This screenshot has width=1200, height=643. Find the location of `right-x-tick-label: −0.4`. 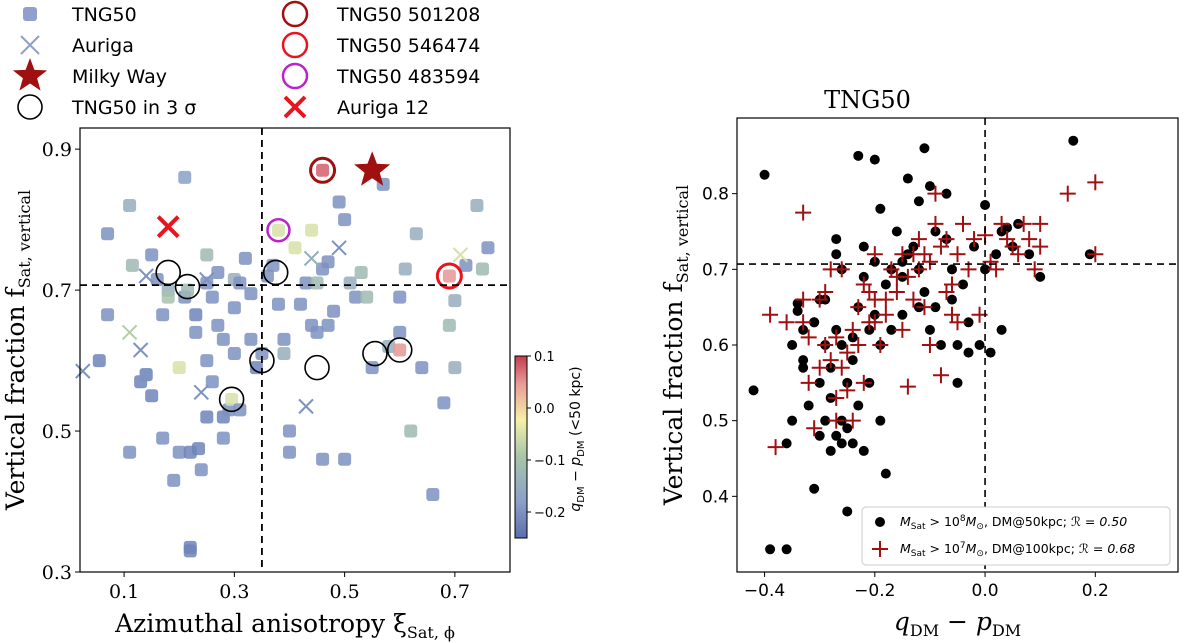

right-x-tick-label: −0.4 is located at coordinates (764, 591).